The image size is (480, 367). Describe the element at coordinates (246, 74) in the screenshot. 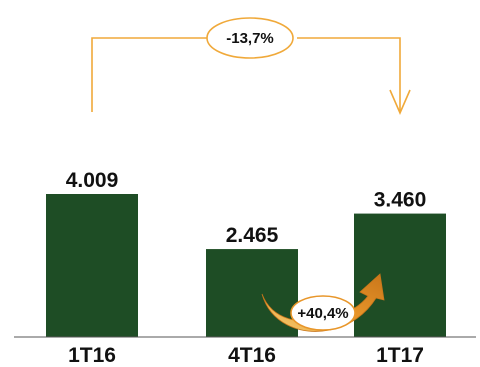

I see `bracket-line` at that location.